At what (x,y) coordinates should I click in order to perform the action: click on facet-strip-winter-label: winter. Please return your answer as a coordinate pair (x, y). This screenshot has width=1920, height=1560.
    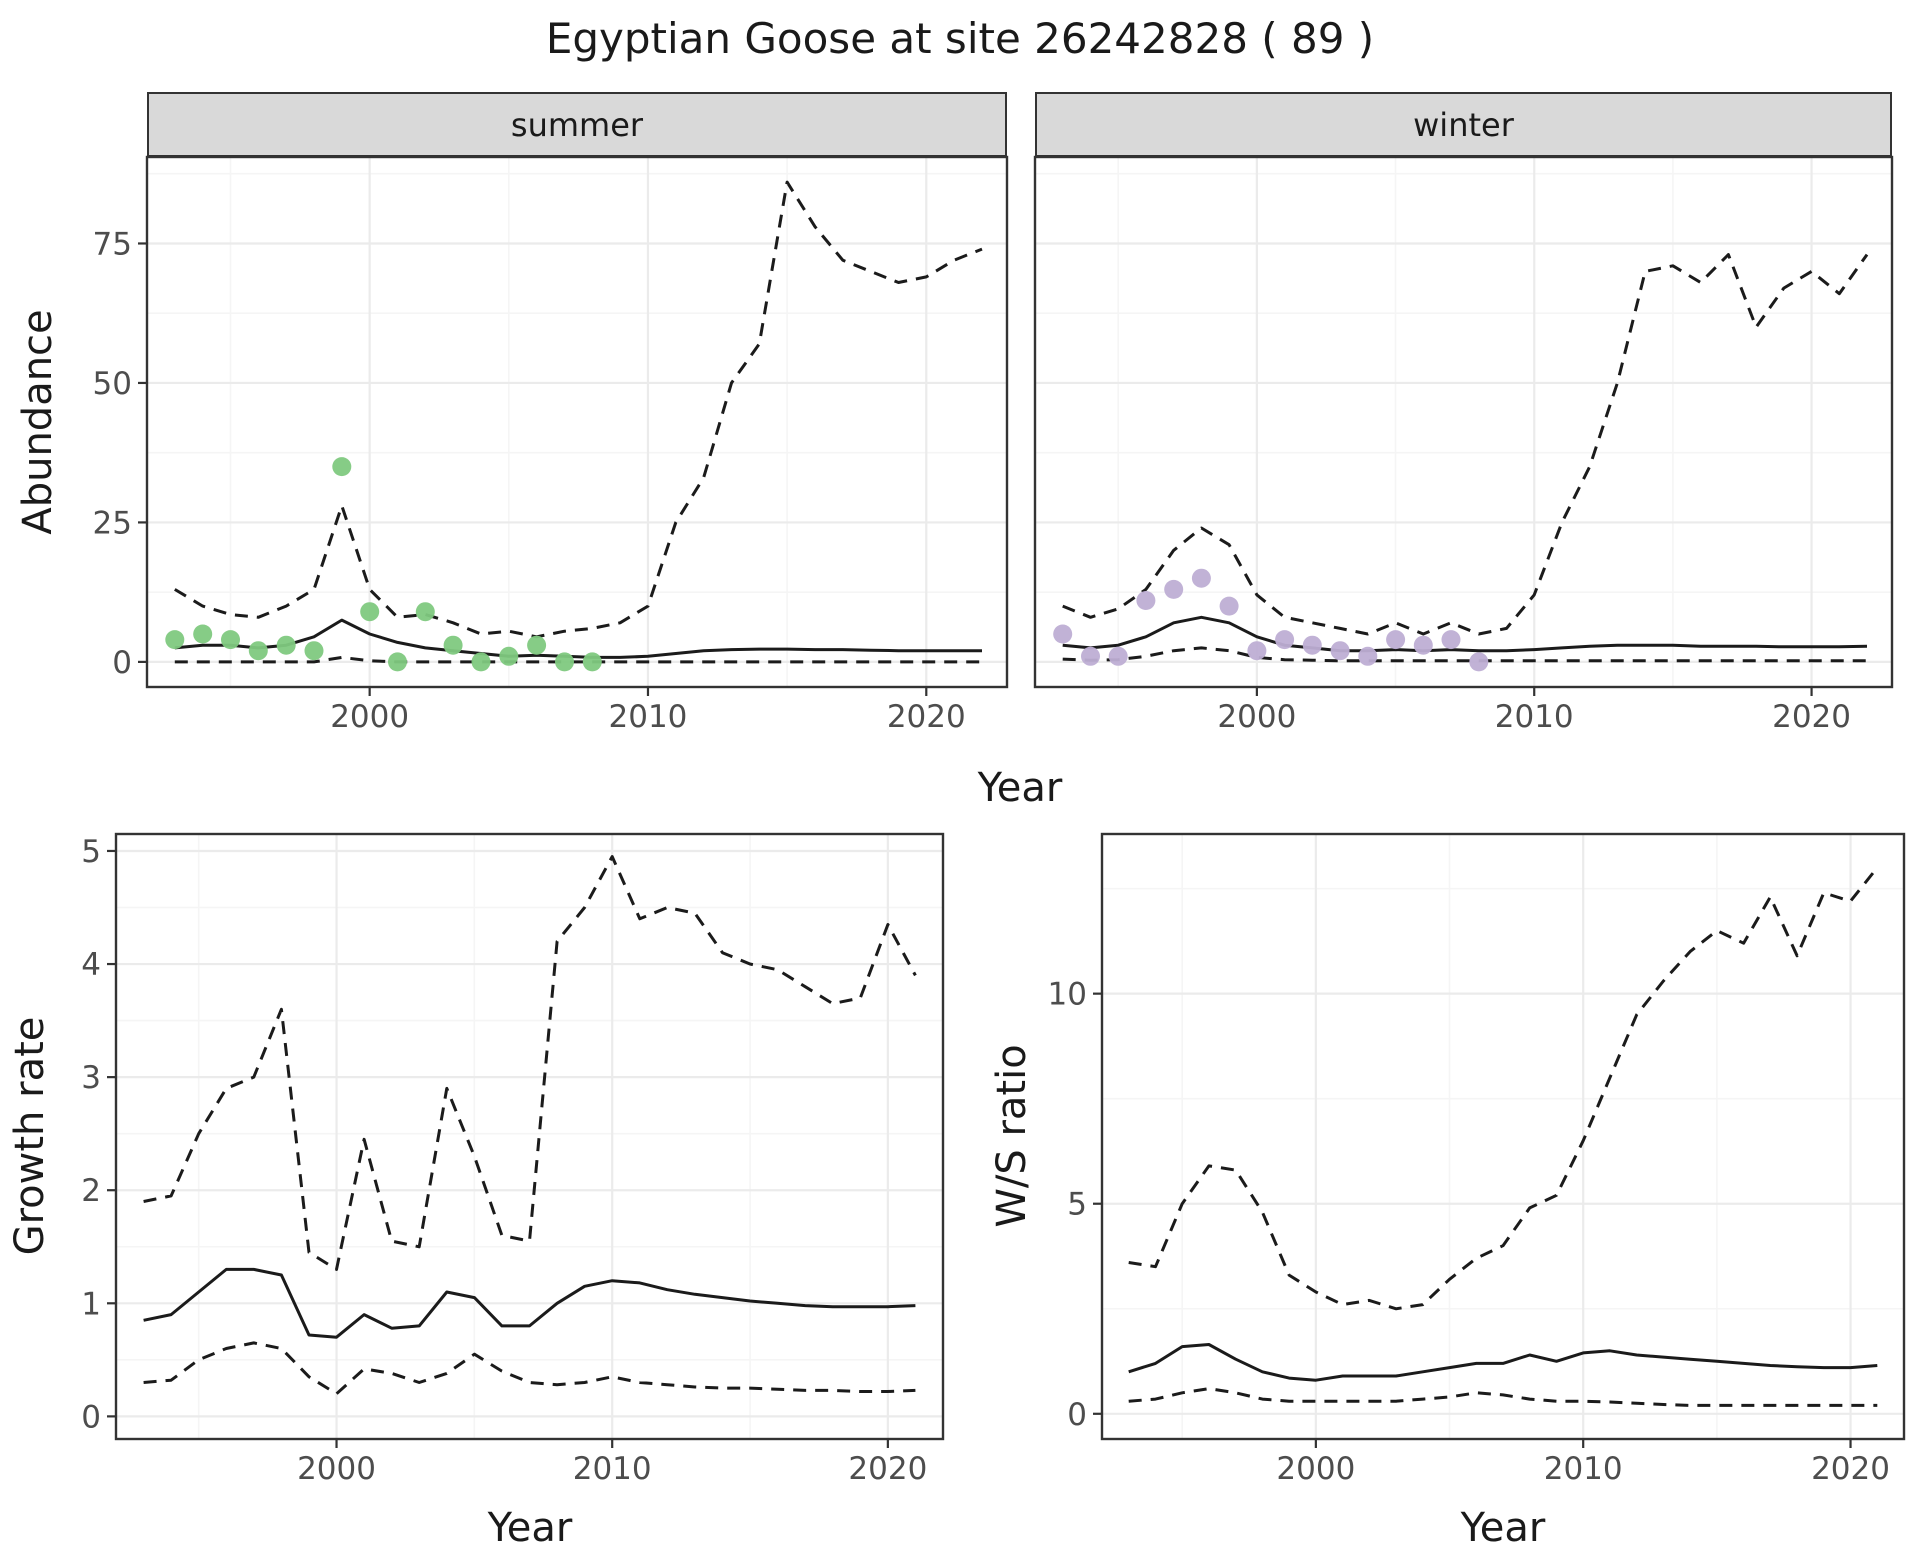
    Looking at the image, I should click on (1463, 124).